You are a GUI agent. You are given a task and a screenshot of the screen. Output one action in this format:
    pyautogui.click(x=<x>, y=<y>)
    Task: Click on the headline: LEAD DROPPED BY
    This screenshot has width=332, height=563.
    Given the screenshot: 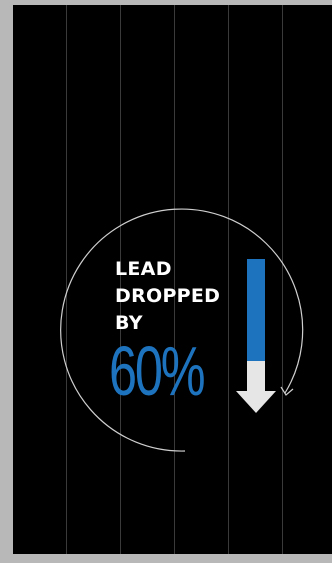 What is the action you would take?
    pyautogui.click(x=180, y=296)
    